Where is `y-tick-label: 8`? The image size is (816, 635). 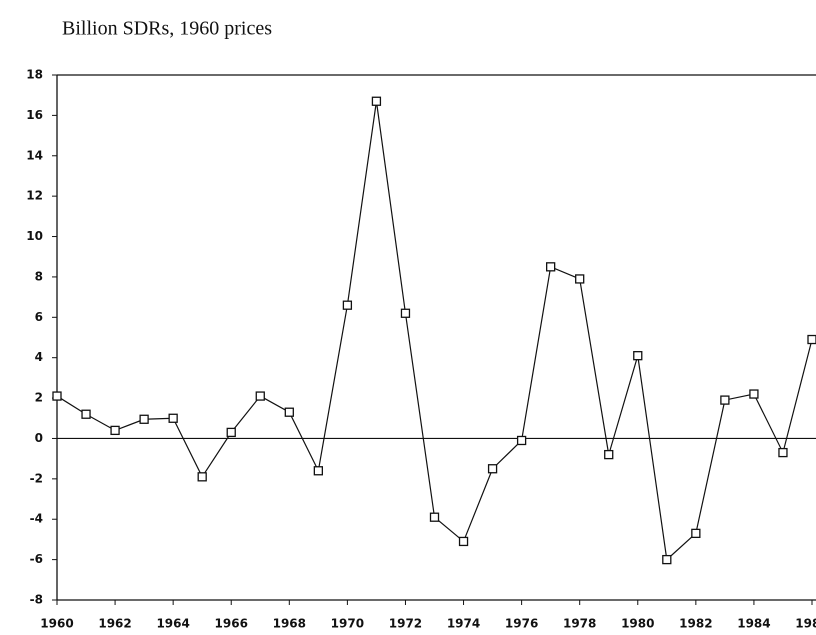
y-tick-label: 8 is located at coordinates (39, 276).